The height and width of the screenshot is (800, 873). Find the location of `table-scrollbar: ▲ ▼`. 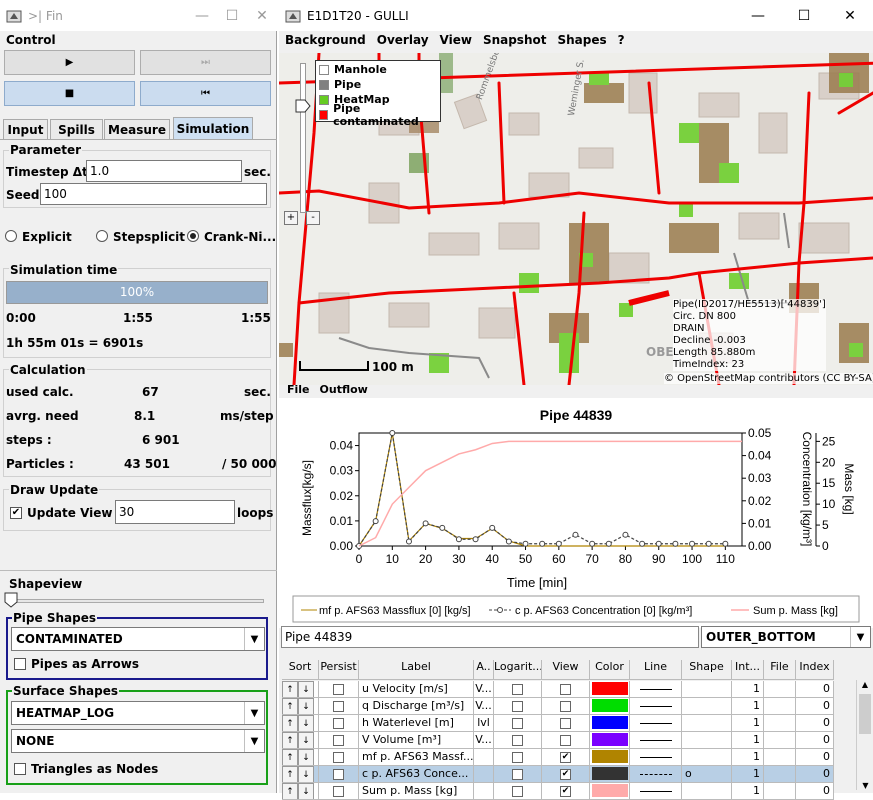

table-scrollbar: ▲ ▼ is located at coordinates (864, 735).